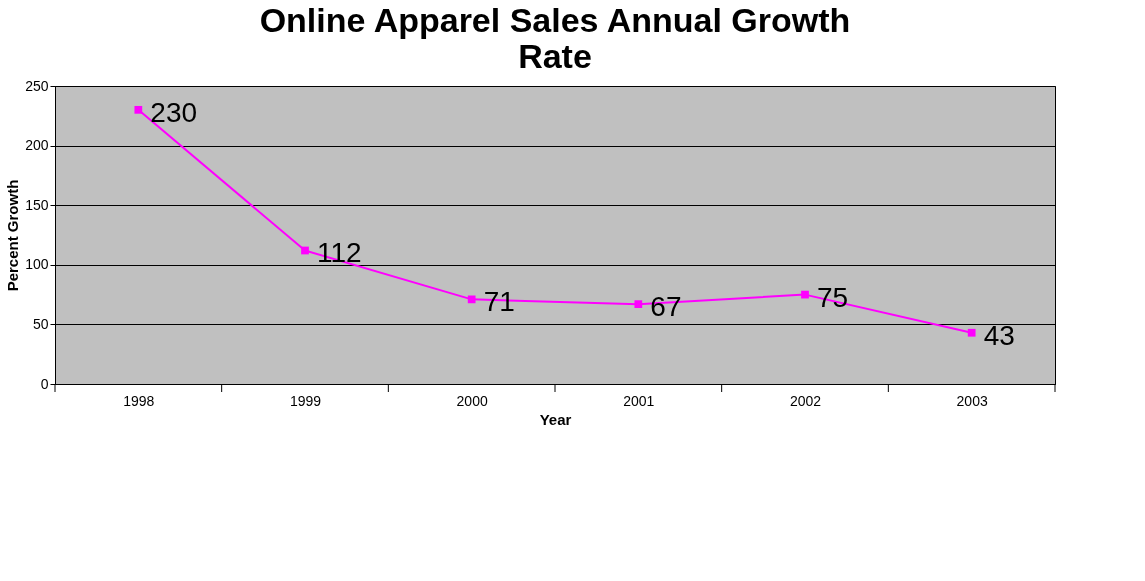 The height and width of the screenshot is (581, 1145). I want to click on y-tick-label: 150, so click(37, 204).